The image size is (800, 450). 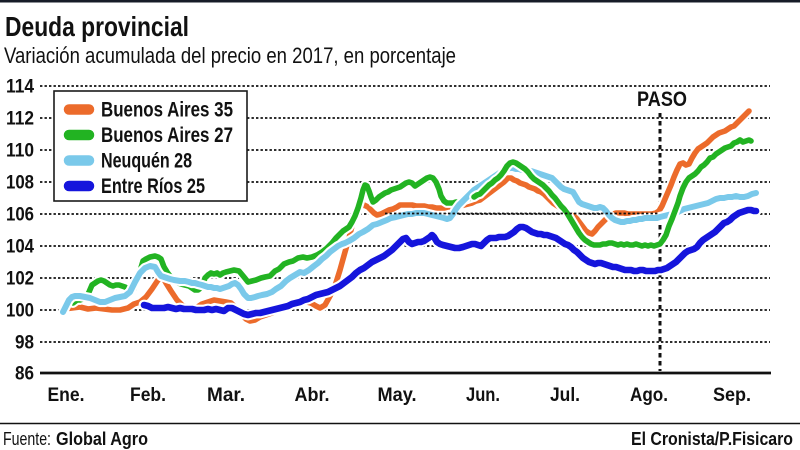 What do you see at coordinates (153, 186) in the screenshot?
I see `svg-text: Entre Ríos 25` at bounding box center [153, 186].